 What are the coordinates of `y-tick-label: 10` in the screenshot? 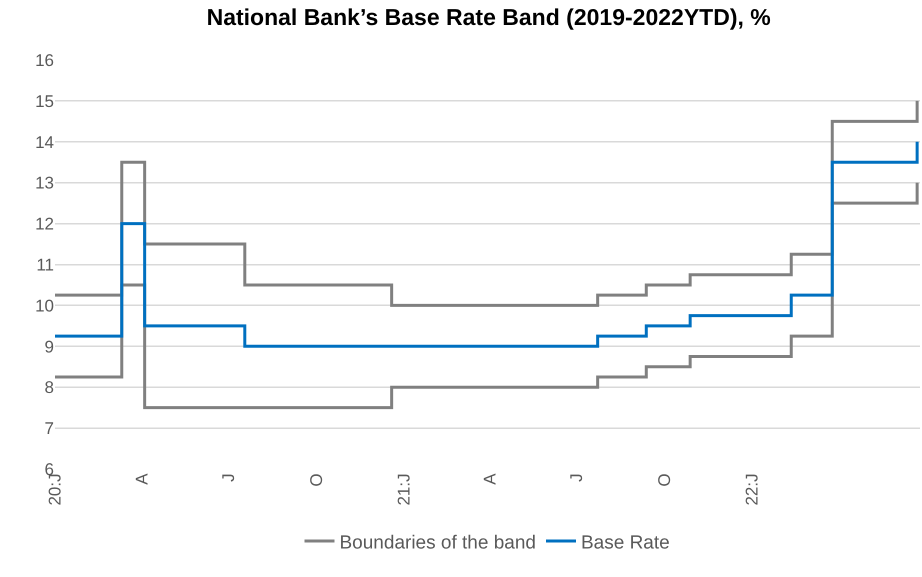 It's located at (44, 306).